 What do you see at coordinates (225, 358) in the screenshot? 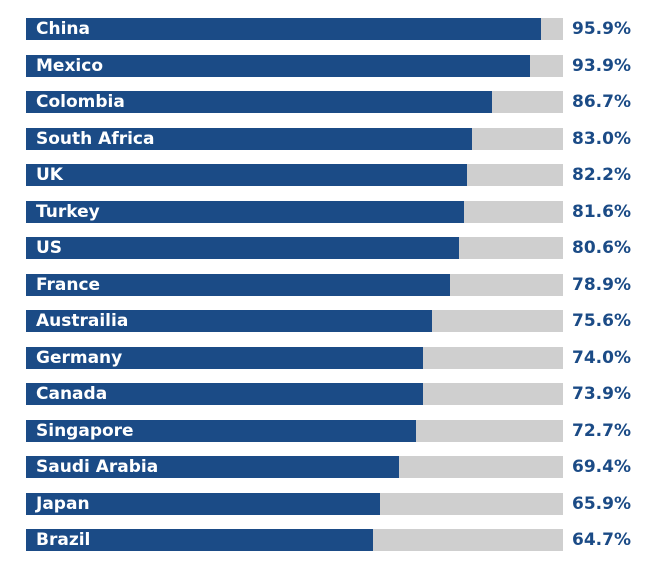
I see `bar: Germany` at bounding box center [225, 358].